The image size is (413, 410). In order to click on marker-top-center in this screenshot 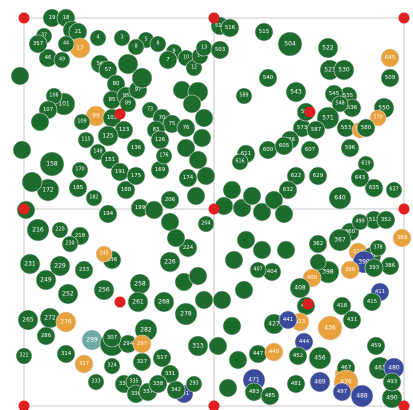, I will do `click(214, 18)`.